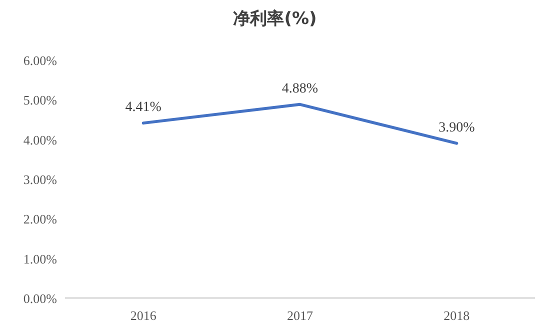 This screenshot has height=329, width=550. Describe the element at coordinates (40, 60) in the screenshot. I see `y-tick-label: 6.00%` at that location.